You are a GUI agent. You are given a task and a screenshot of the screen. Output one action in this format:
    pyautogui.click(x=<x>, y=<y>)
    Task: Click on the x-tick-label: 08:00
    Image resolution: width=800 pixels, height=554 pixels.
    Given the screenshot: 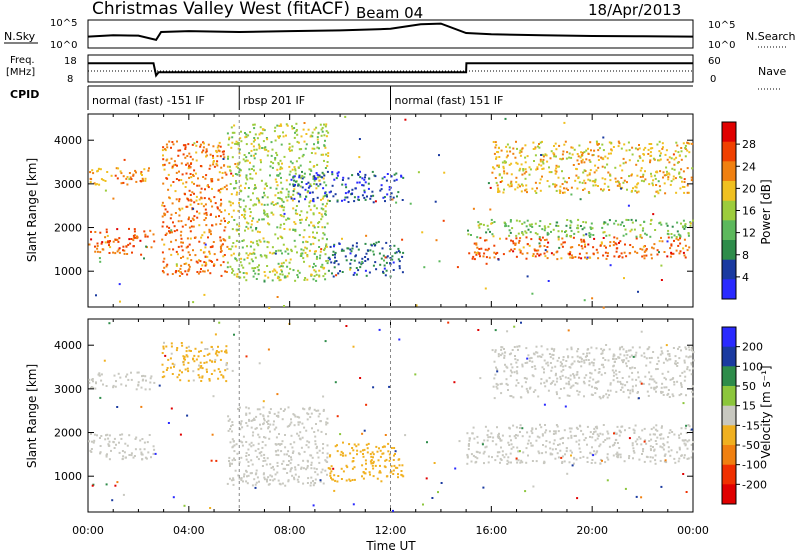 What is the action you would take?
    pyautogui.click(x=290, y=530)
    